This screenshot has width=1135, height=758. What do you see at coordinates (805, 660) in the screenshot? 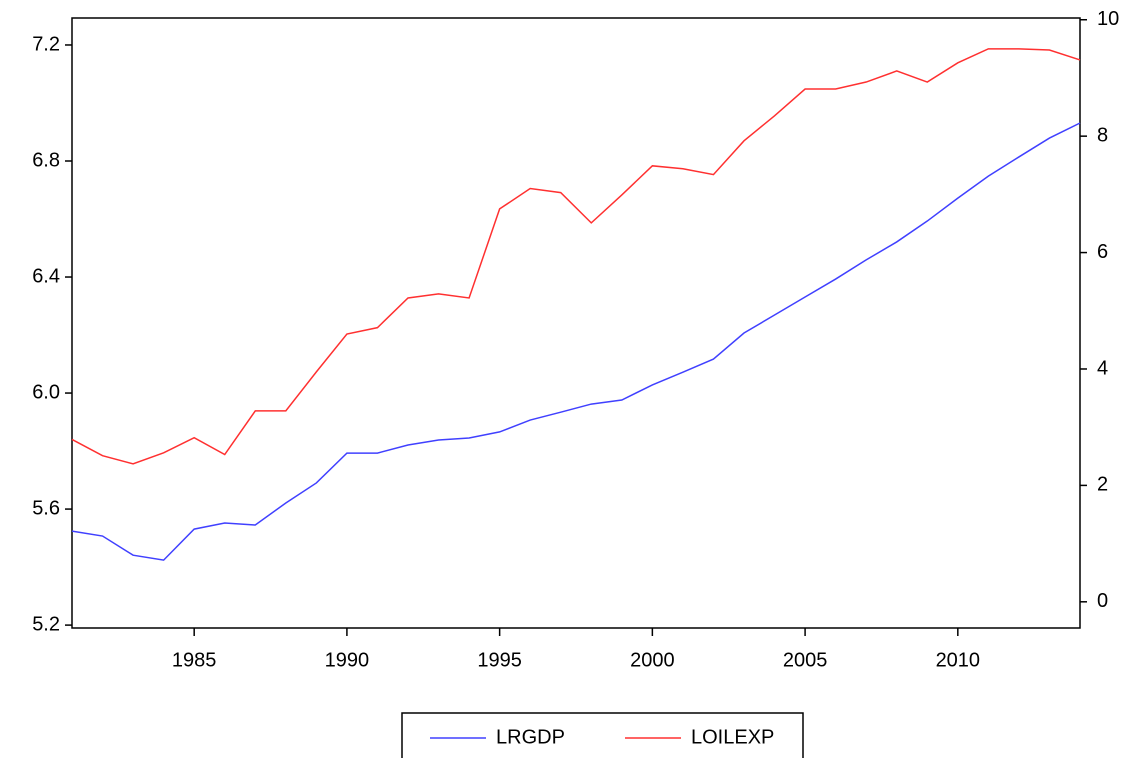
I see `x-tick-label: 2005` at bounding box center [805, 660].